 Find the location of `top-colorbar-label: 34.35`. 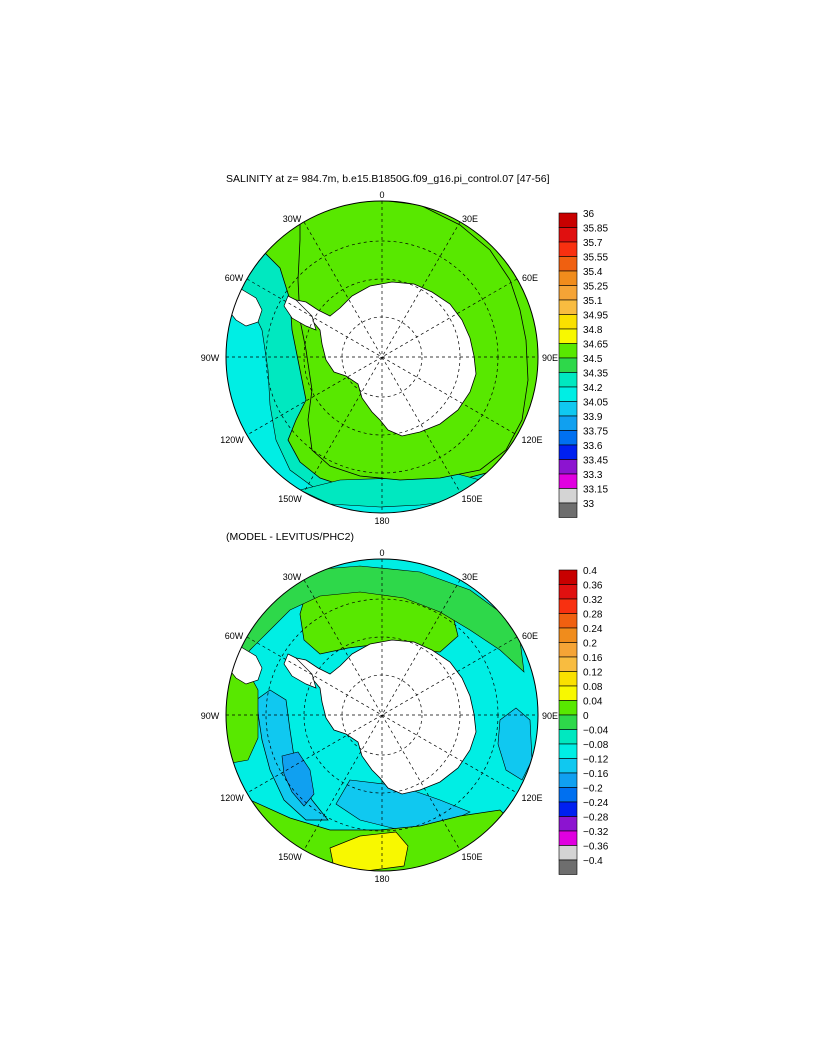

top-colorbar-label: 34.35 is located at coordinates (595, 374).